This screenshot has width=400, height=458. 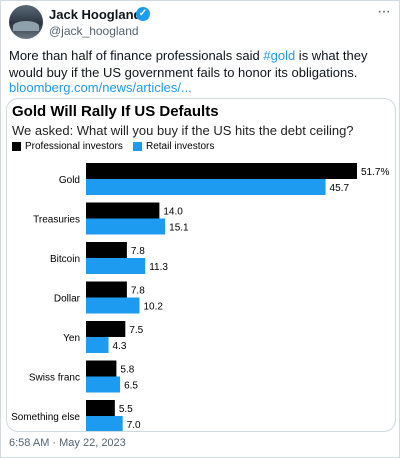 I want to click on bar-value-label: 5.8, so click(x=127, y=370).